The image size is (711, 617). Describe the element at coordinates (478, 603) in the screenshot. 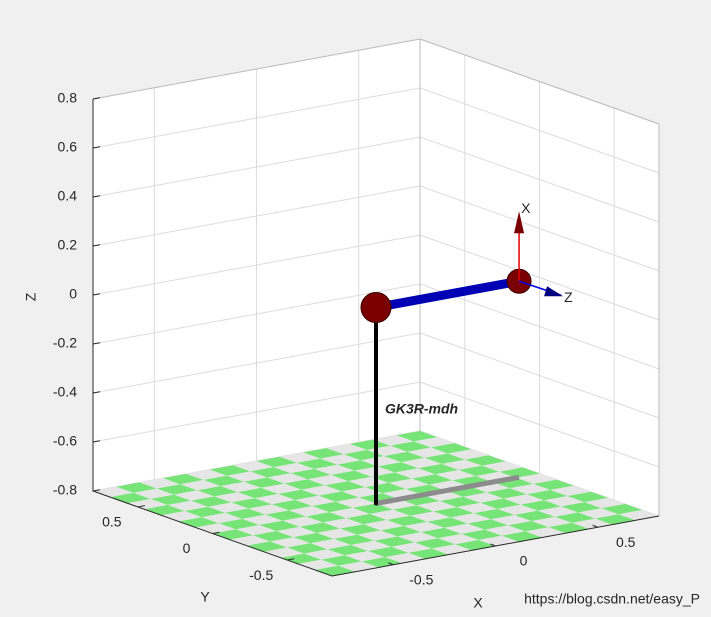

I see `x-axis-label: X` at that location.